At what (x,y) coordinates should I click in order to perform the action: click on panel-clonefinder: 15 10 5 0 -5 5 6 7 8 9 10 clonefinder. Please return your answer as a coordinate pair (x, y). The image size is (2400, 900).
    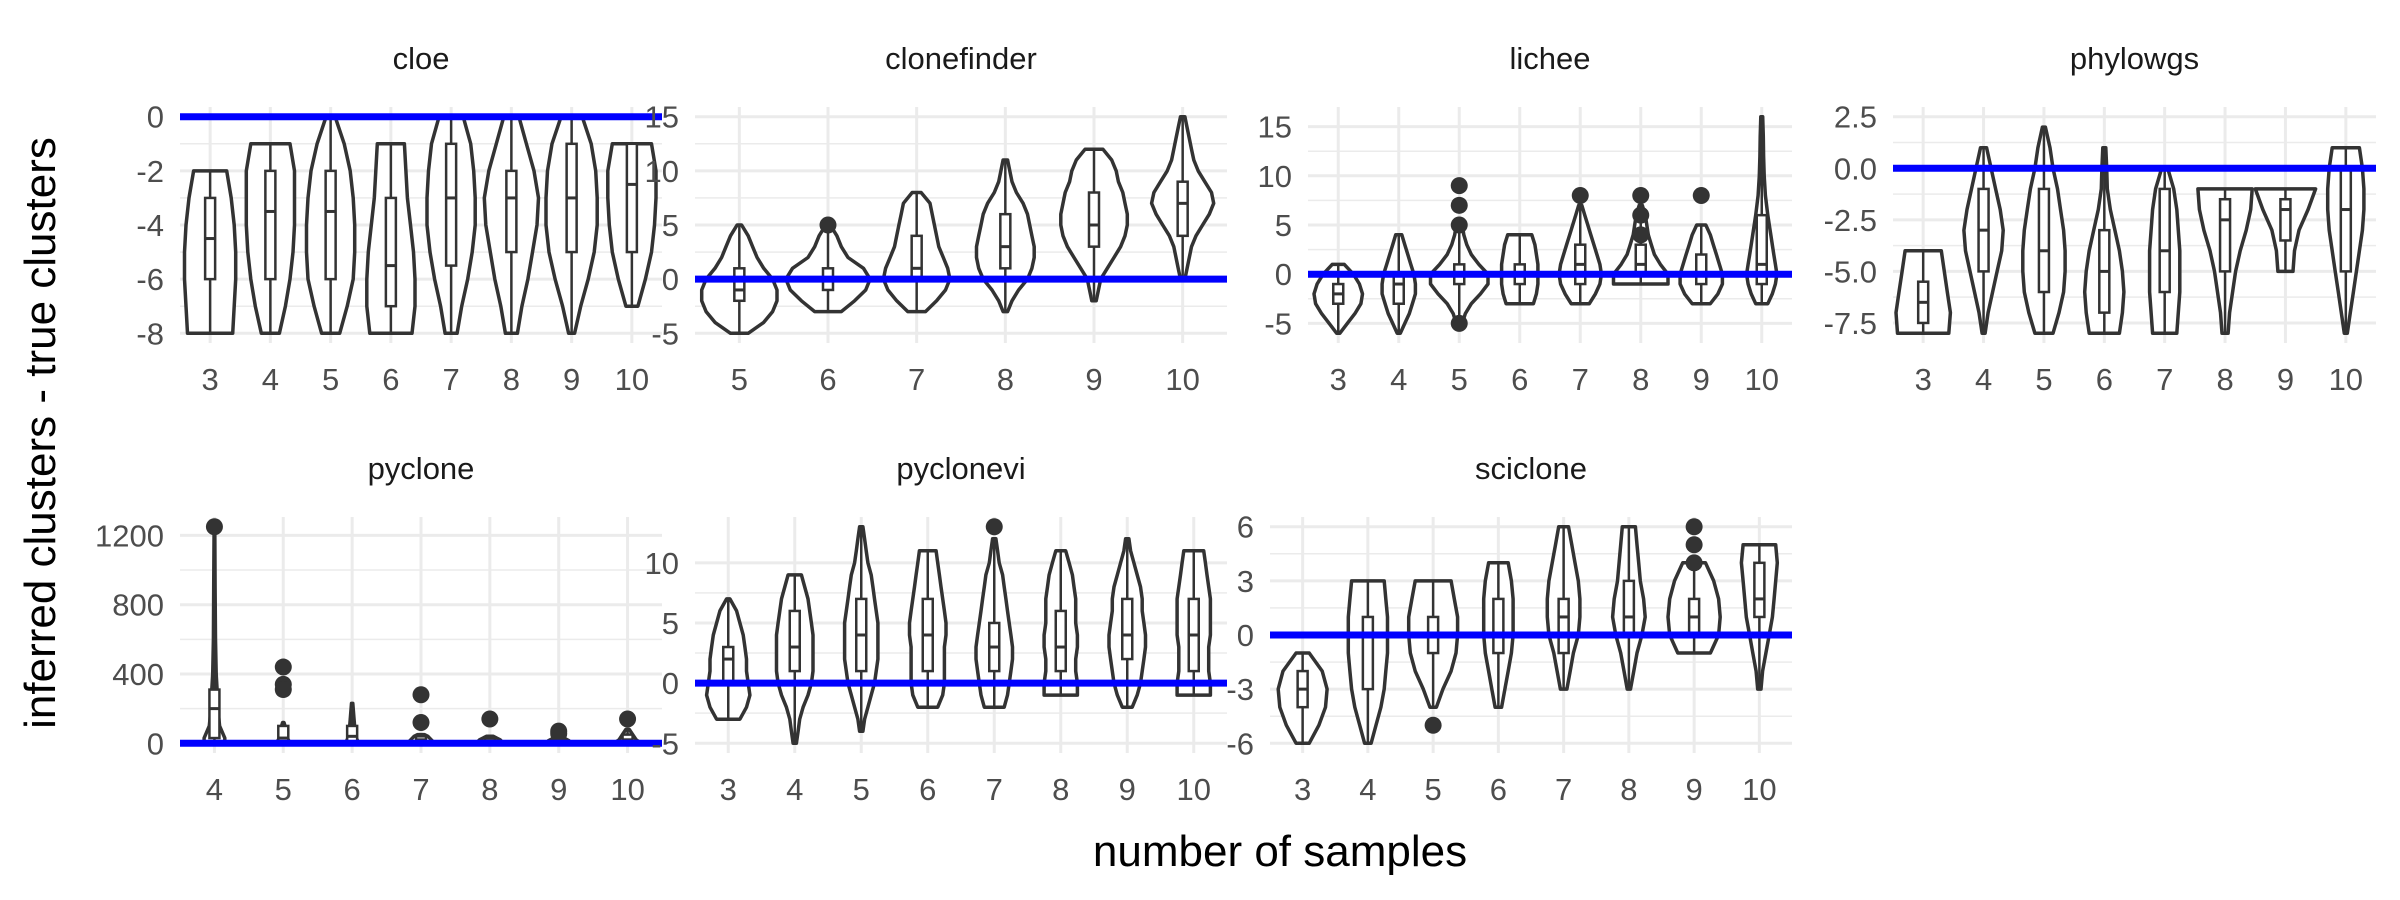
    Looking at the image, I should click on (936, 219).